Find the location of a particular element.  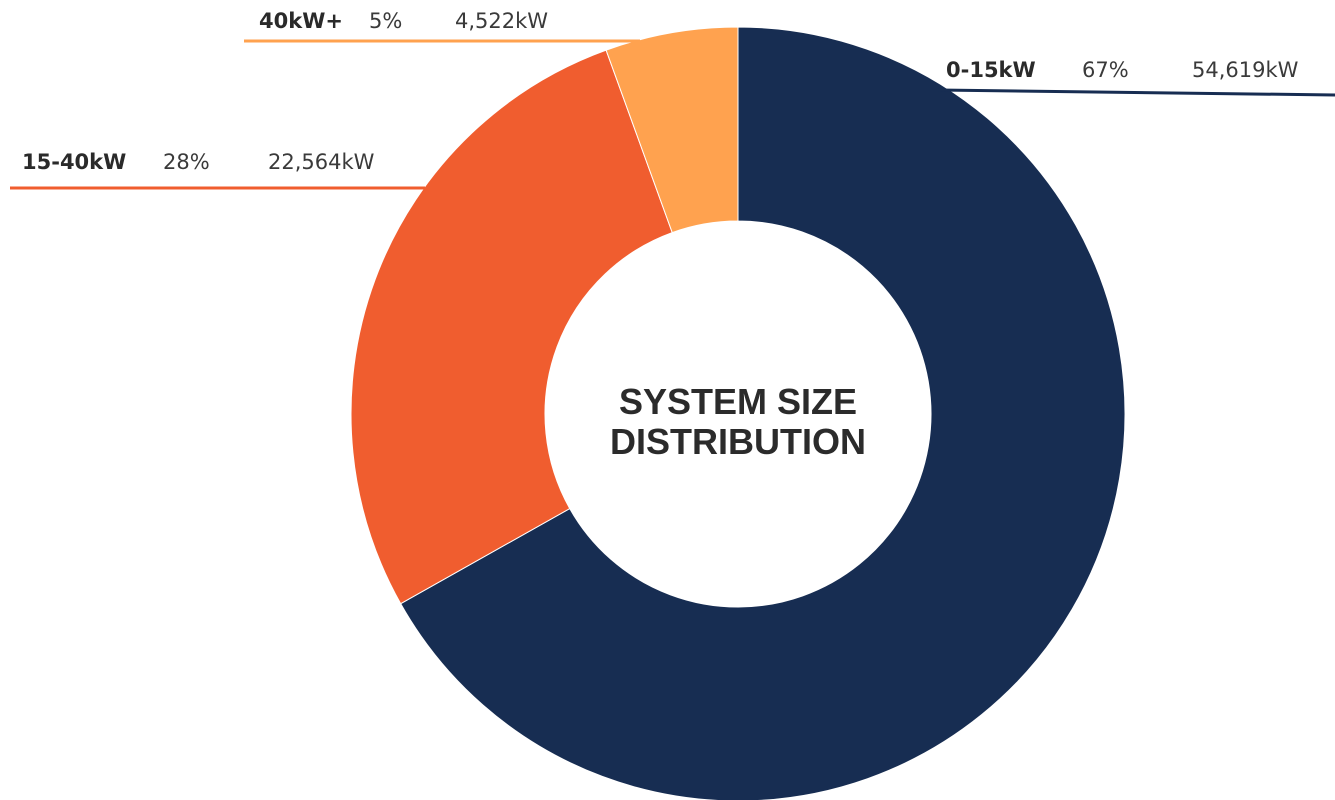

center-title-line-2: DISTRIBUTION is located at coordinates (738, 441).